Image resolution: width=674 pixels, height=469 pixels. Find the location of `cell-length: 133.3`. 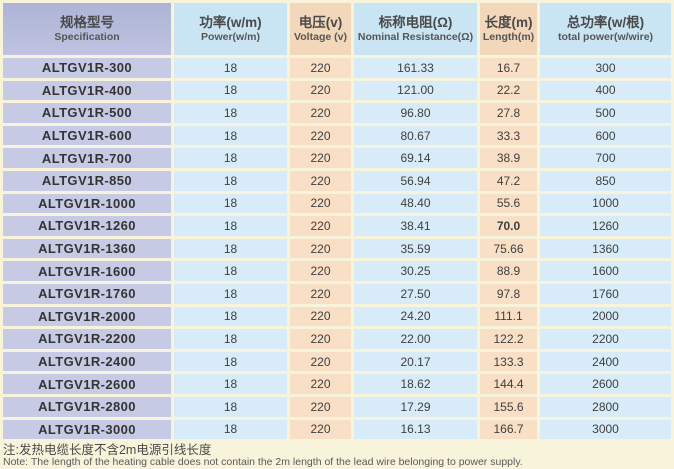

cell-length: 133.3 is located at coordinates (508, 361).